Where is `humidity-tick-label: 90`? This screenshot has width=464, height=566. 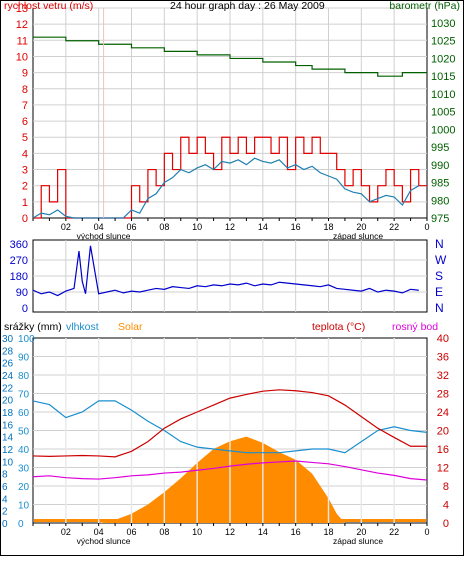
humidity-tick-label: 90 is located at coordinates (24, 358).